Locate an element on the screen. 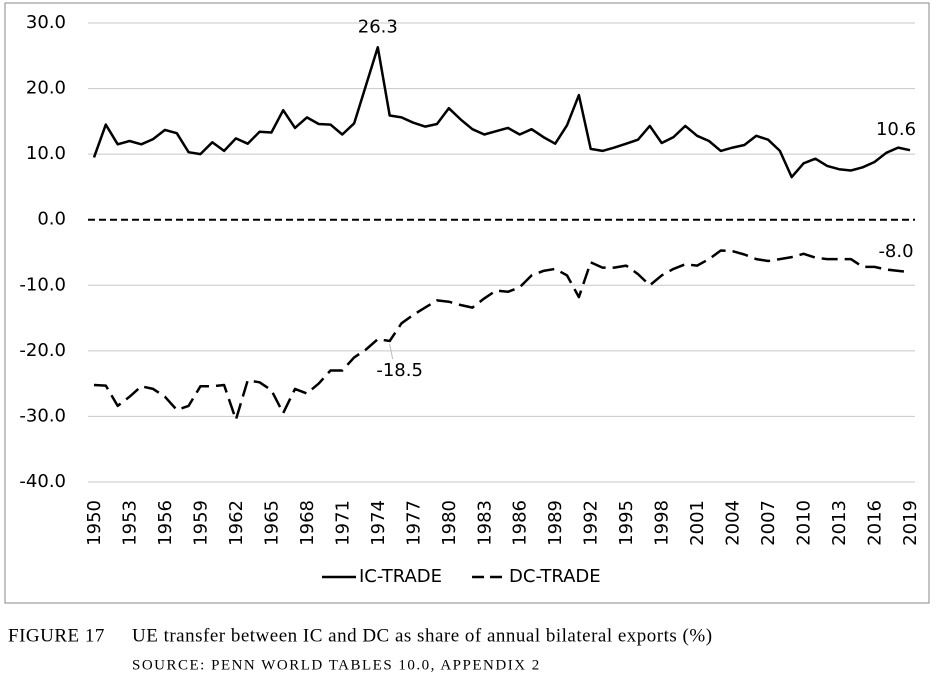 The height and width of the screenshot is (682, 936). y-tick-label: -30.0 is located at coordinates (42, 415).